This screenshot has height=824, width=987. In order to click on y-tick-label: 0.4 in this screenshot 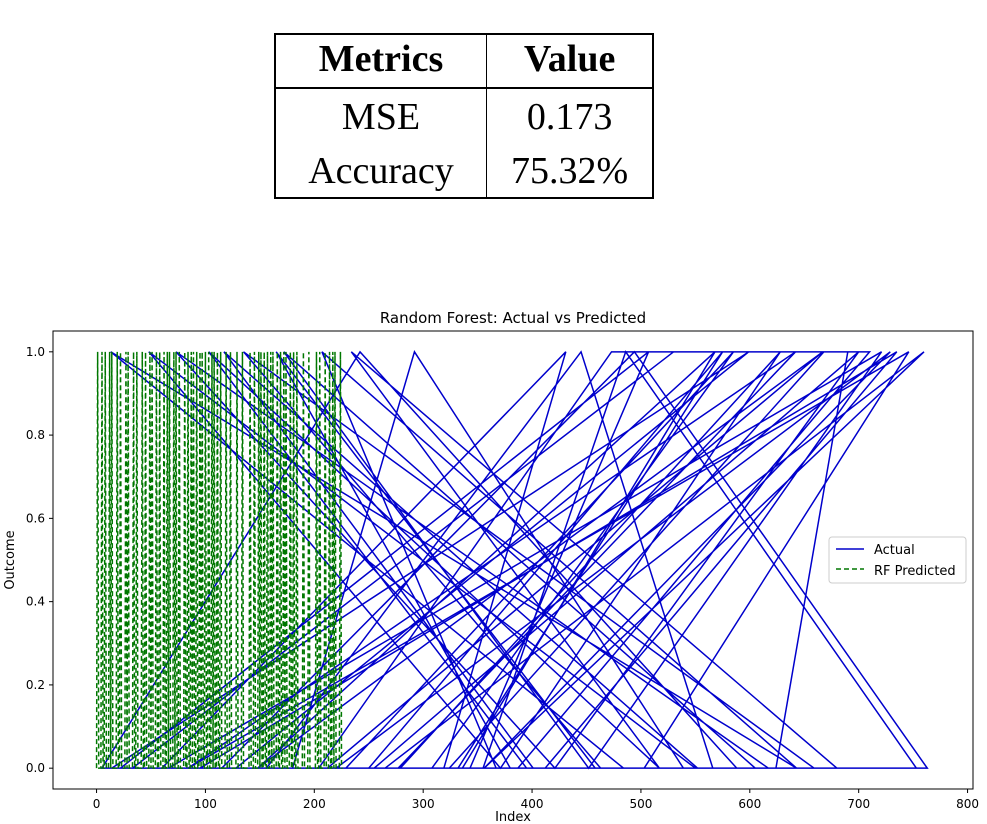, I will do `click(35, 602)`.